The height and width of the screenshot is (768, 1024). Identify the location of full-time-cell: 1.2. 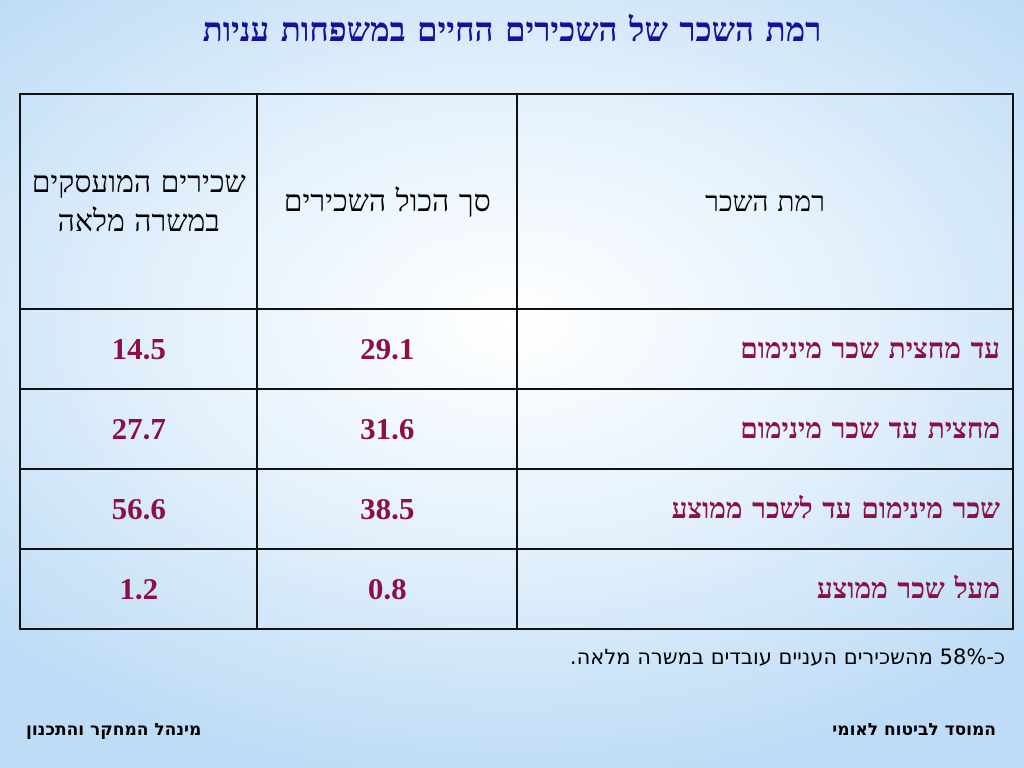
(138, 589).